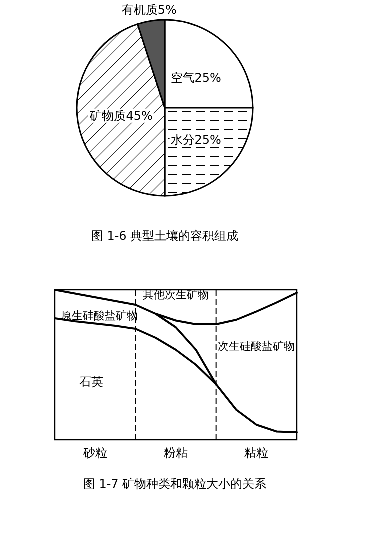  What do you see at coordinates (196, 77) in the screenshot?
I see `slice-label: 空气25%` at bounding box center [196, 77].